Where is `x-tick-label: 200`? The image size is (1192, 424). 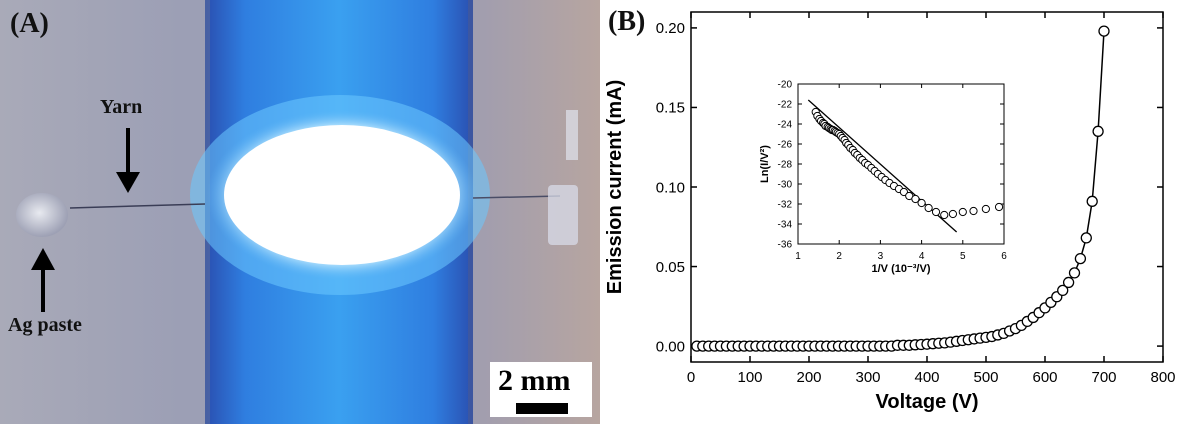
x-tick-label: 200 is located at coordinates (808, 377).